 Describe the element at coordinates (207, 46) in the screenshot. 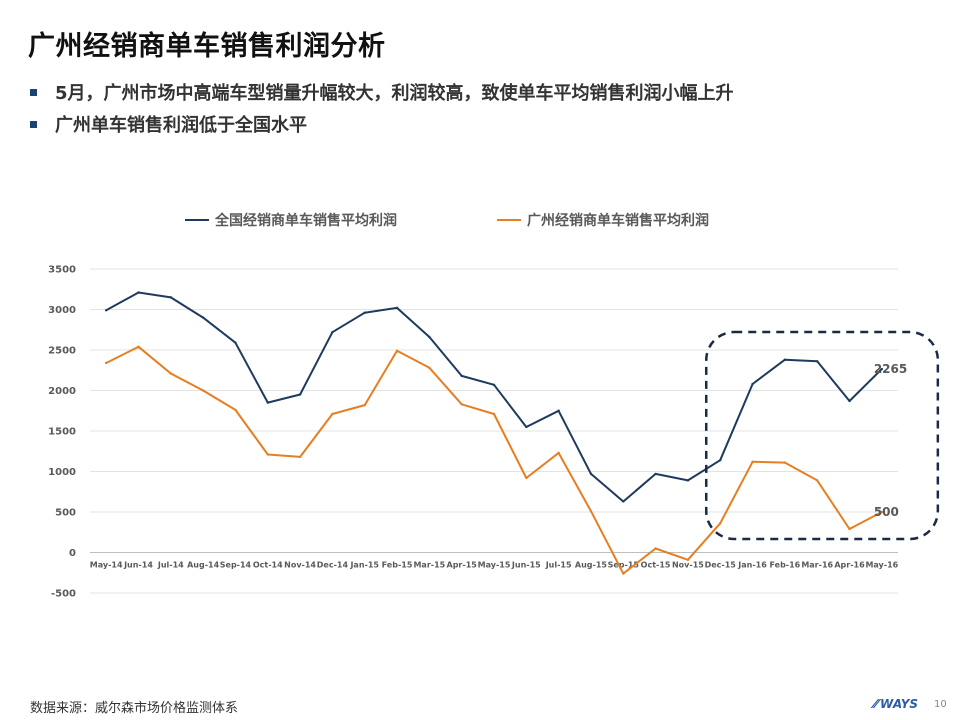

I see `page-title: 广州经销商单车销售利润分析` at that location.